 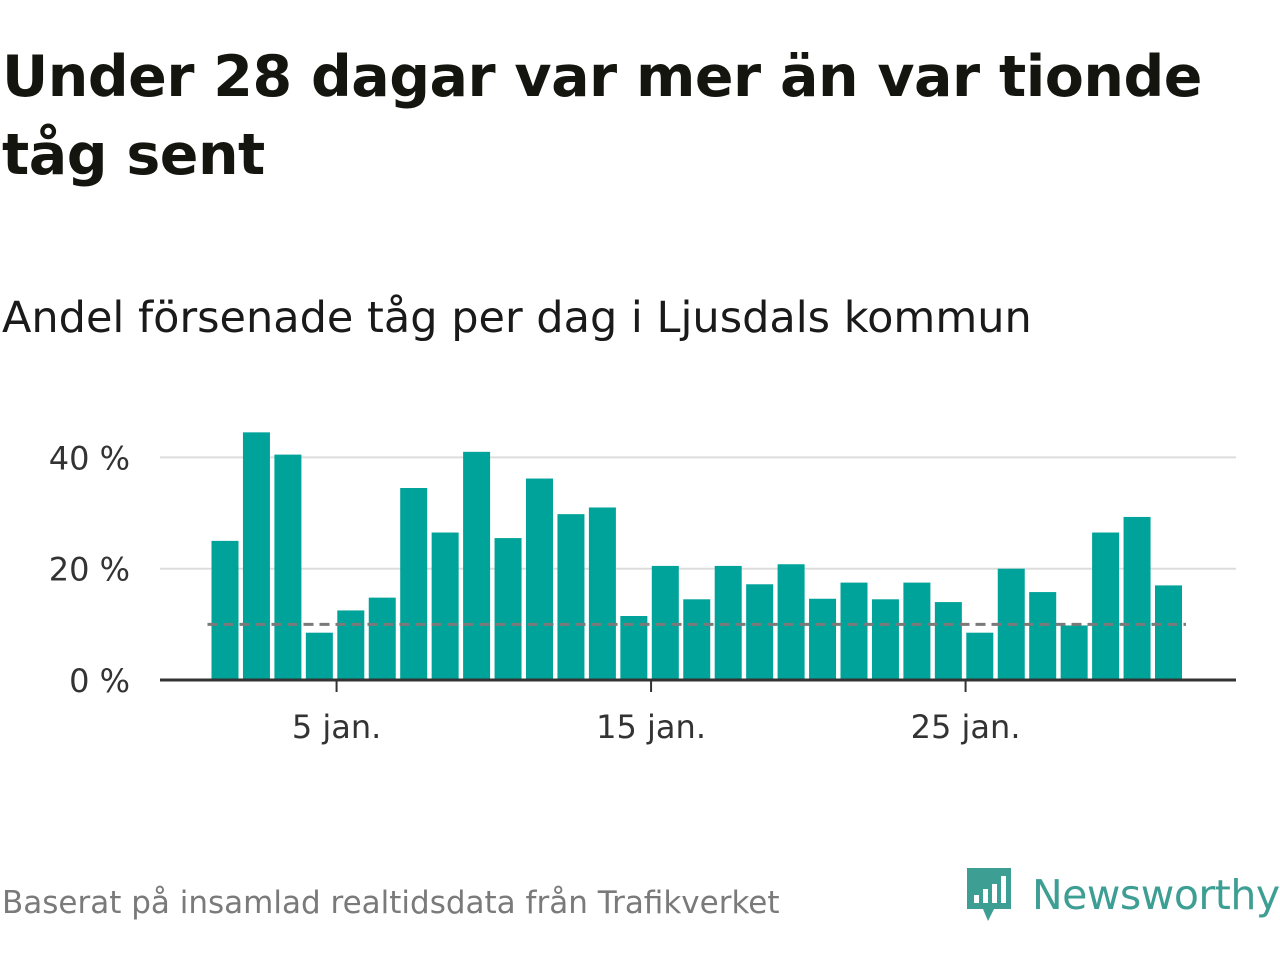 What do you see at coordinates (989, 894) in the screenshot?
I see `newsworthy-chart-bubble-icon` at bounding box center [989, 894].